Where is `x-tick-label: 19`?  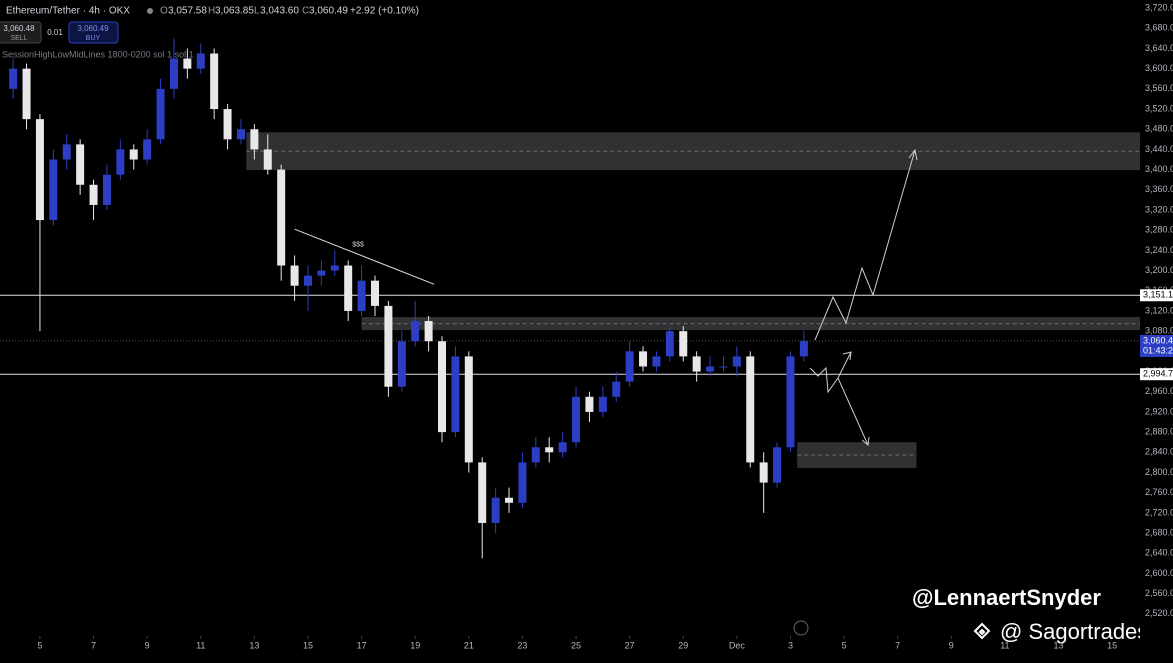 x-tick-label: 19 is located at coordinates (415, 645).